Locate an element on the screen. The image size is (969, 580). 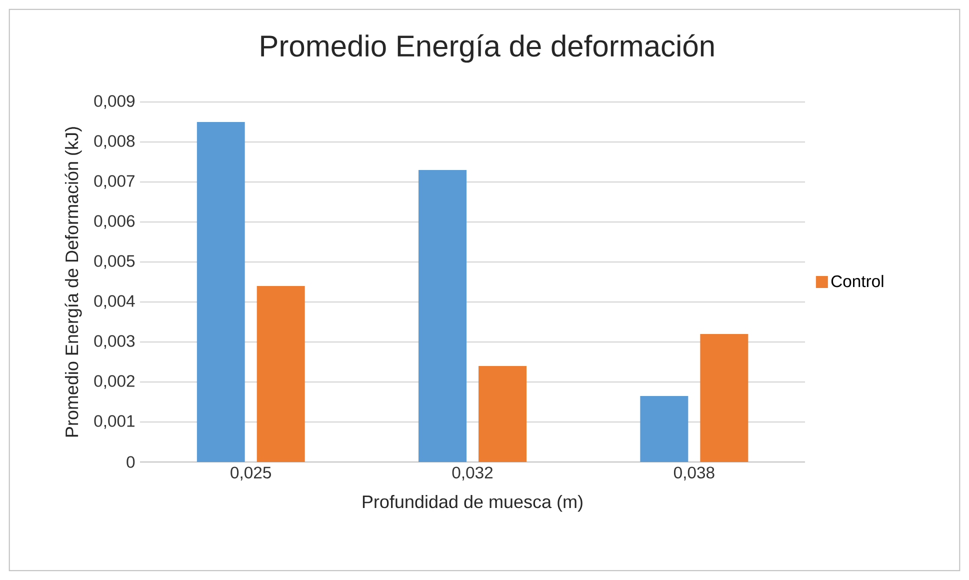
y-axis-title: Promedio Energía de Deformación (kJ) is located at coordinates (73, 282).